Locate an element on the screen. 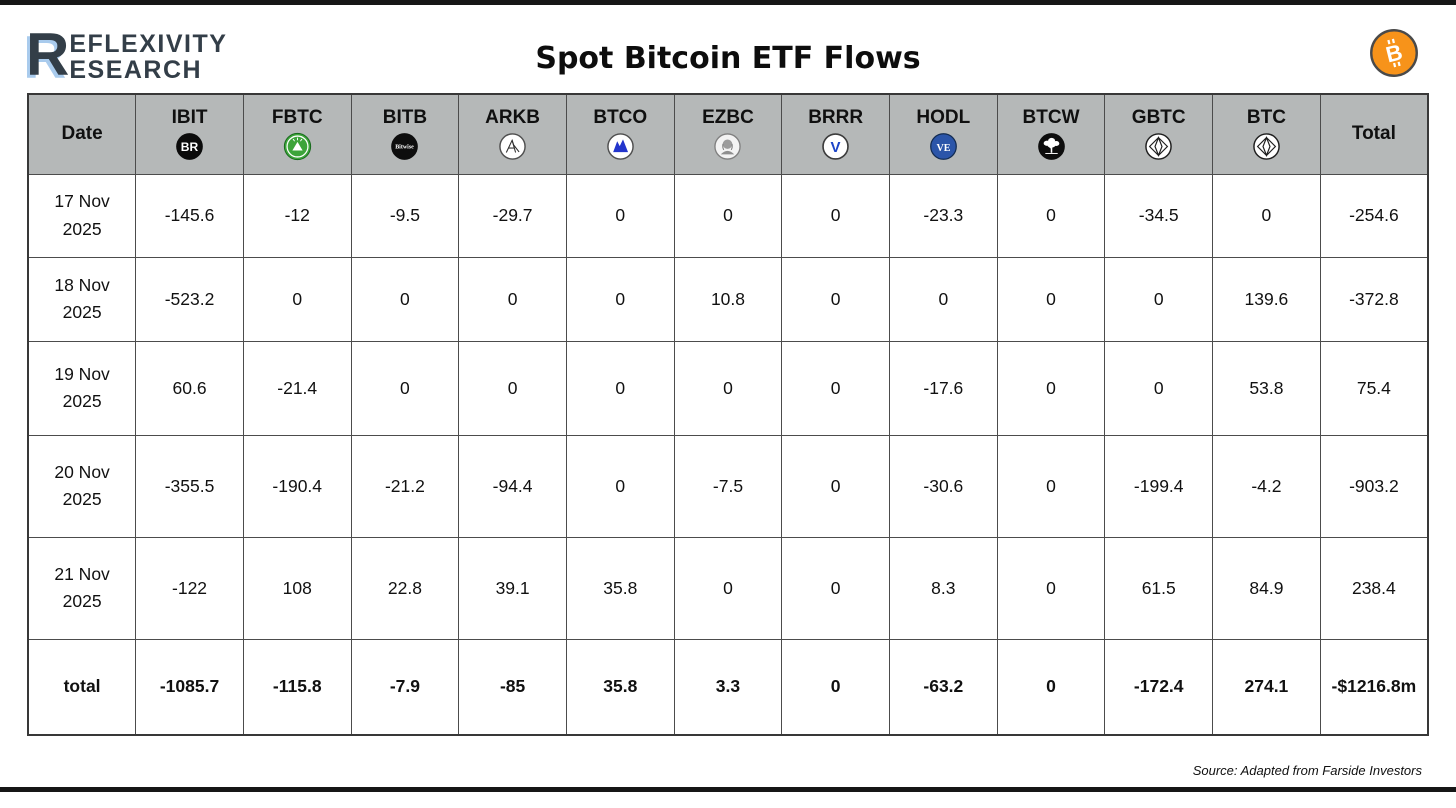 The width and height of the screenshot is (1456, 808). column-header-fbtc: FBTC is located at coordinates (297, 134).